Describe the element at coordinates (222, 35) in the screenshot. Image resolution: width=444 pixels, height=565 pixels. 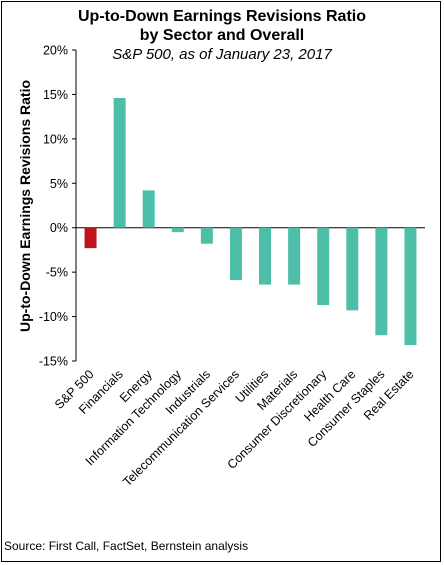
I see `chart-title-line2: by Sector and Overall` at that location.